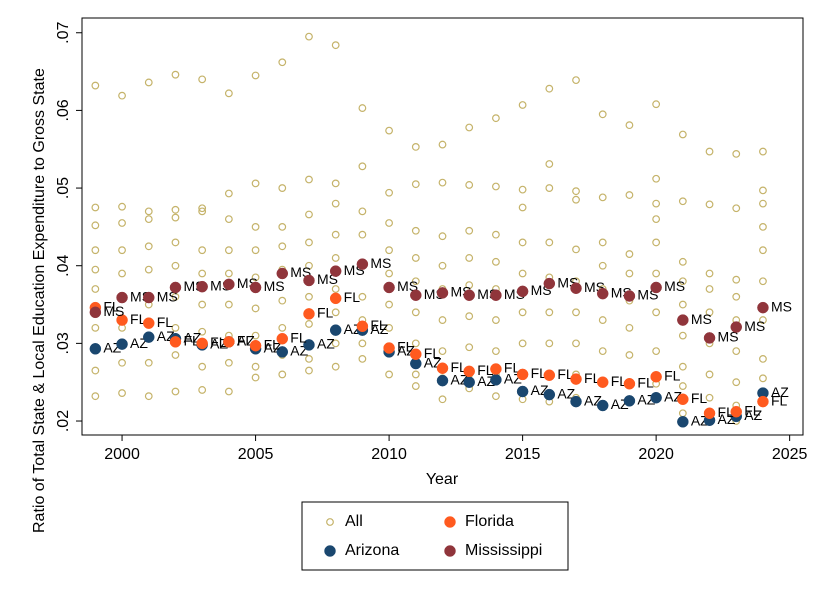 This screenshot has height=601, width=825. I want to click on legend-label: Arizona, so click(372, 550).